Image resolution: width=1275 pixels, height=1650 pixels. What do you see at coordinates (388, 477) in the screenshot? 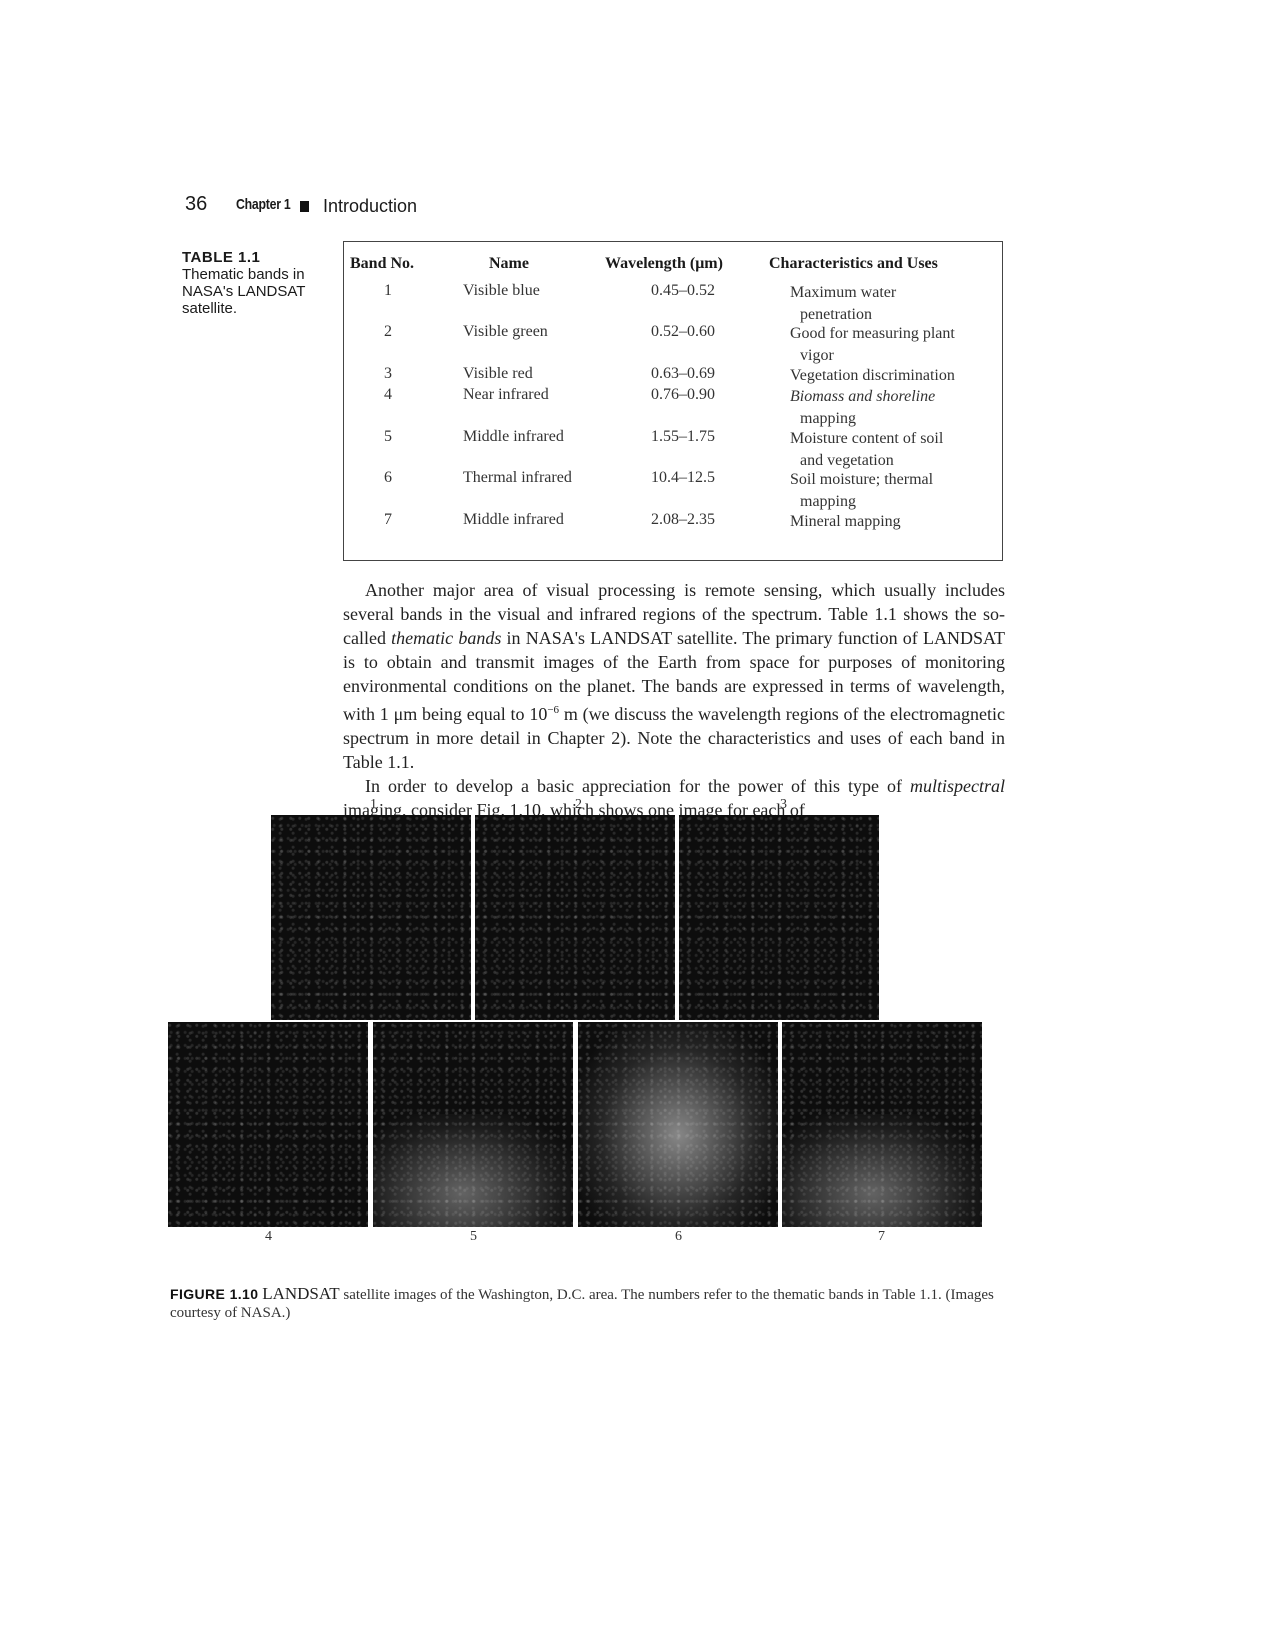
I see `band-number: 6` at bounding box center [388, 477].